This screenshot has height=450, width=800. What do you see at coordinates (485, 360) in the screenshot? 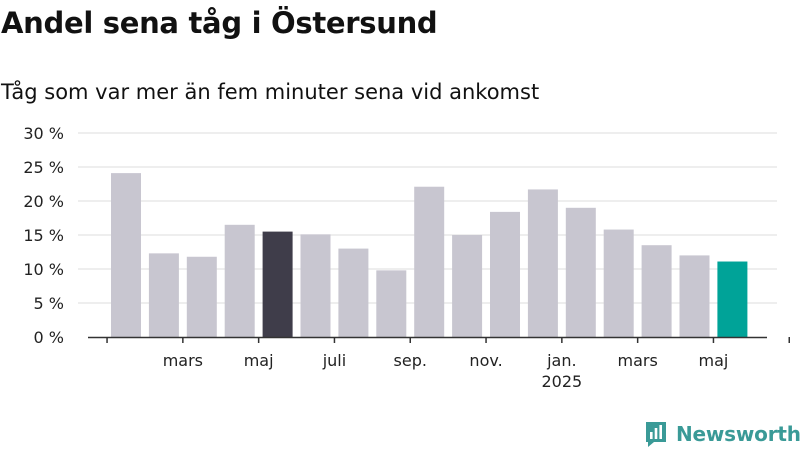
I see `x-tick-label: nov.` at bounding box center [485, 360].